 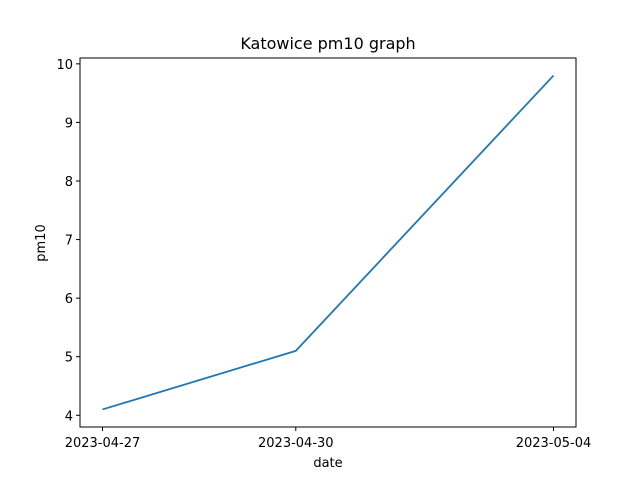 I want to click on y-tick-label: 9, so click(x=69, y=123).